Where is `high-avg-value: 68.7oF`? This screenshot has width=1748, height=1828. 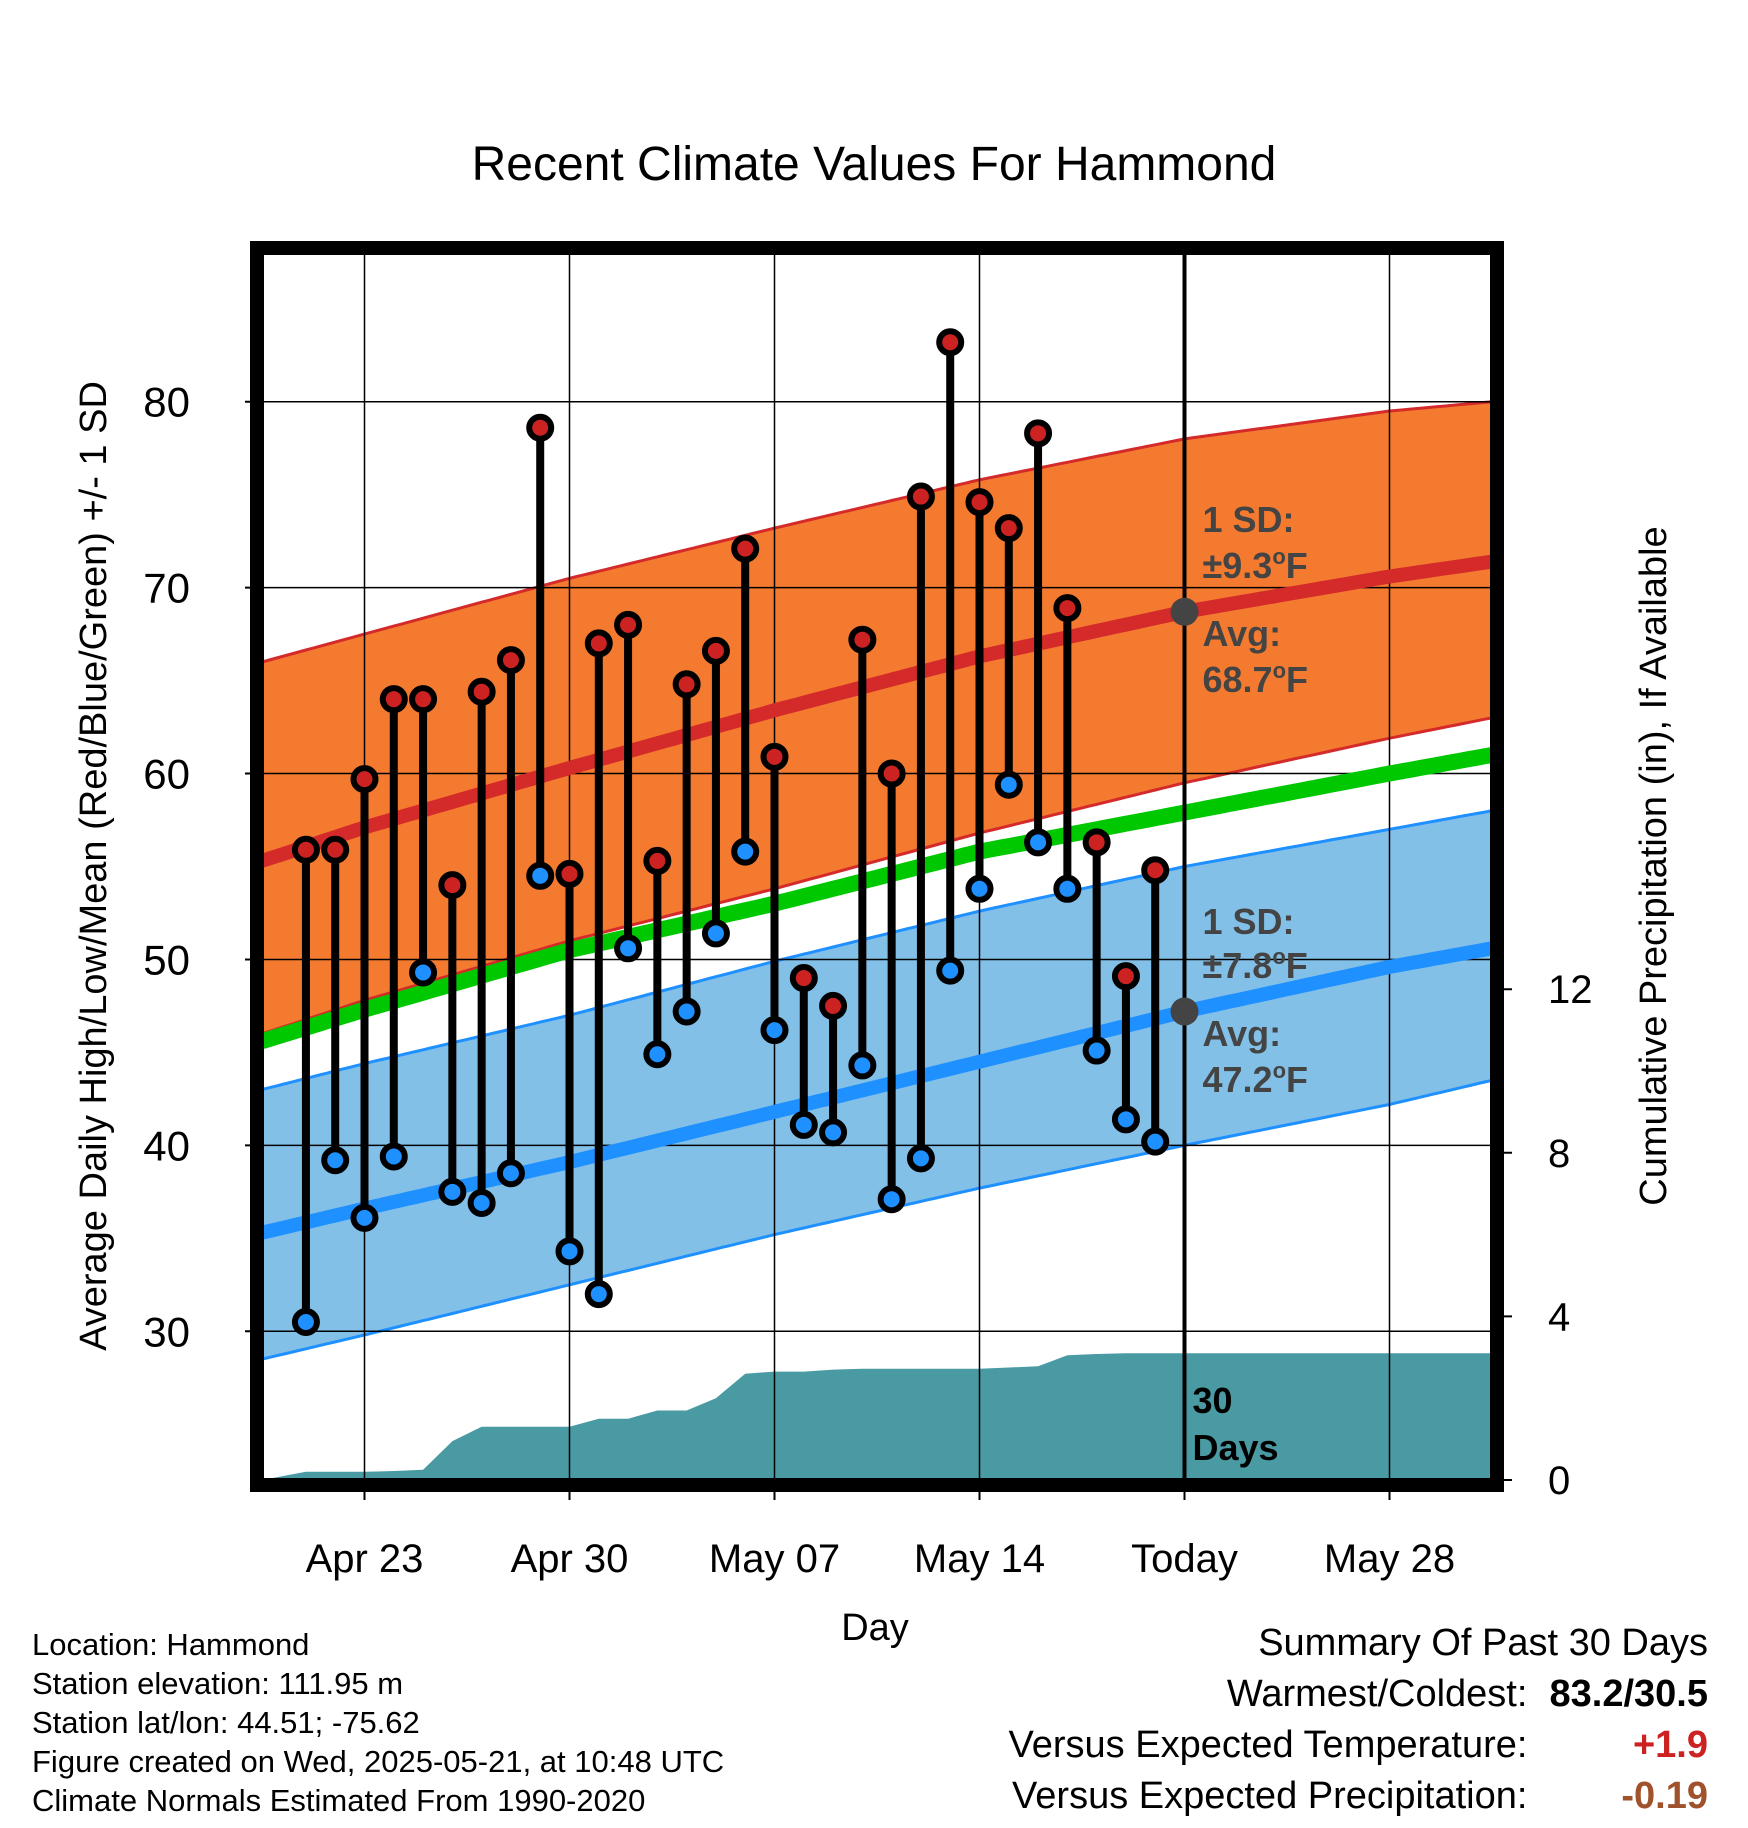 high-avg-value: 68.7oF is located at coordinates (1256, 679).